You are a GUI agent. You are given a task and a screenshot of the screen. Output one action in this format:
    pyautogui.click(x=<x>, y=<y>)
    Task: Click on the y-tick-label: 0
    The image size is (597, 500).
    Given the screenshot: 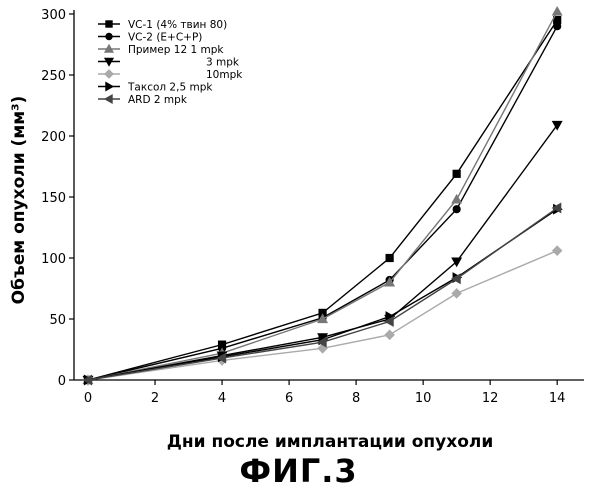 What is the action you would take?
    pyautogui.click(x=62, y=381)
    